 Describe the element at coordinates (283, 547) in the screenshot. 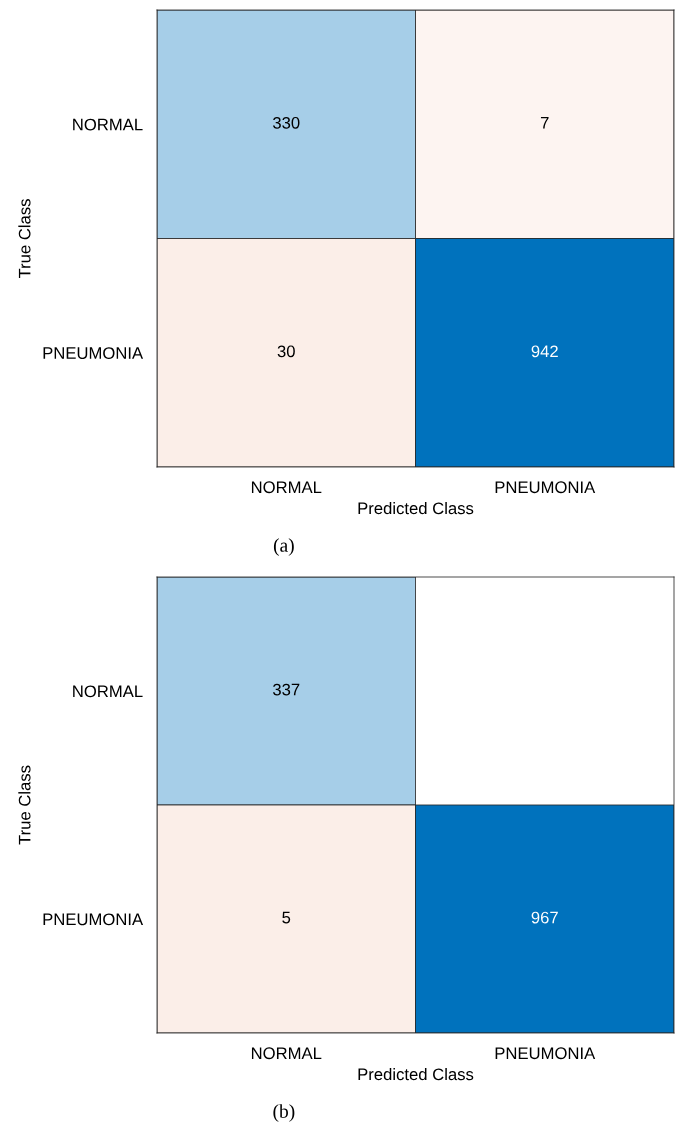

I see `text: (a)` at that location.